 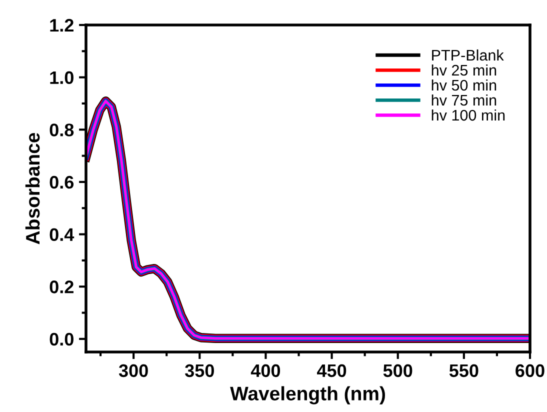 I want to click on y-tick-label: 0.0, so click(x=62, y=339).